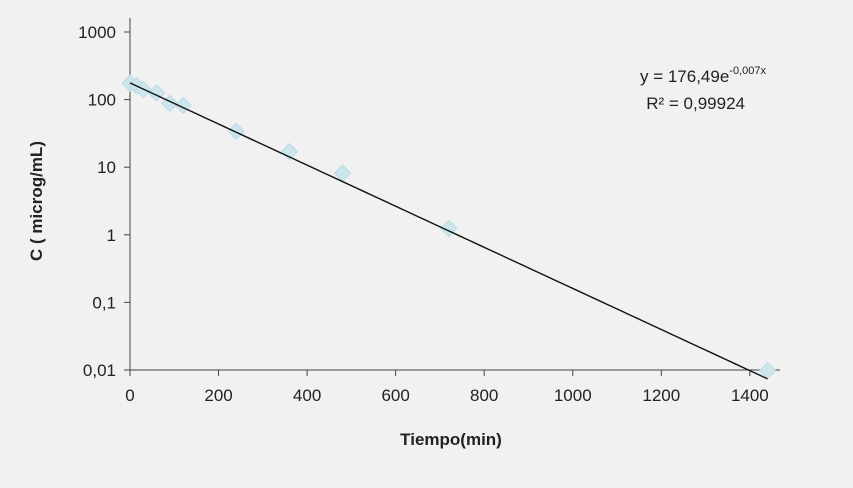 The height and width of the screenshot is (488, 853). What do you see at coordinates (703, 89) in the screenshot?
I see `trend-equation: y = 176,49e-0,007x R² = 0,99924` at bounding box center [703, 89].